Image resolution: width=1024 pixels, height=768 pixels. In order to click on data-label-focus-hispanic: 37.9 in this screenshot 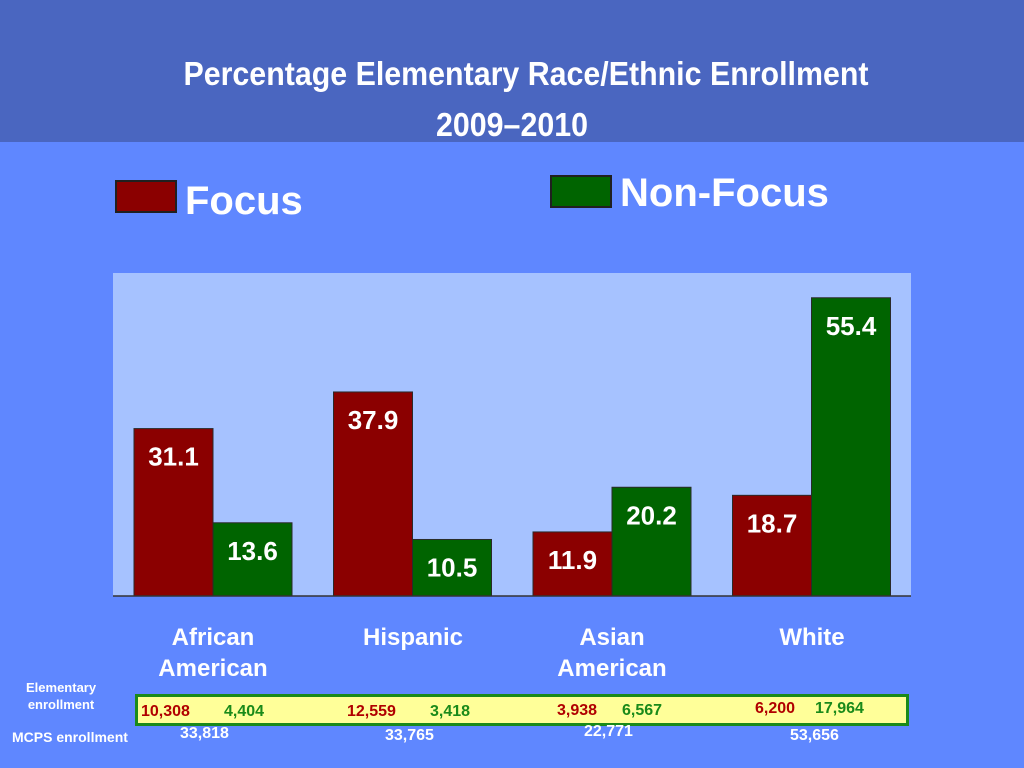, I will do `click(373, 420)`.